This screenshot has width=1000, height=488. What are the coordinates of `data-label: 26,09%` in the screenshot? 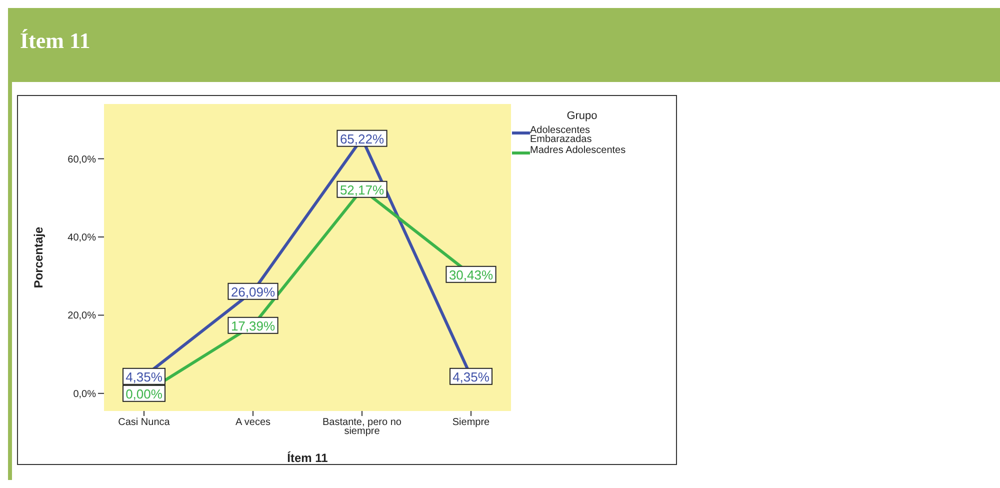 It's located at (253, 292).